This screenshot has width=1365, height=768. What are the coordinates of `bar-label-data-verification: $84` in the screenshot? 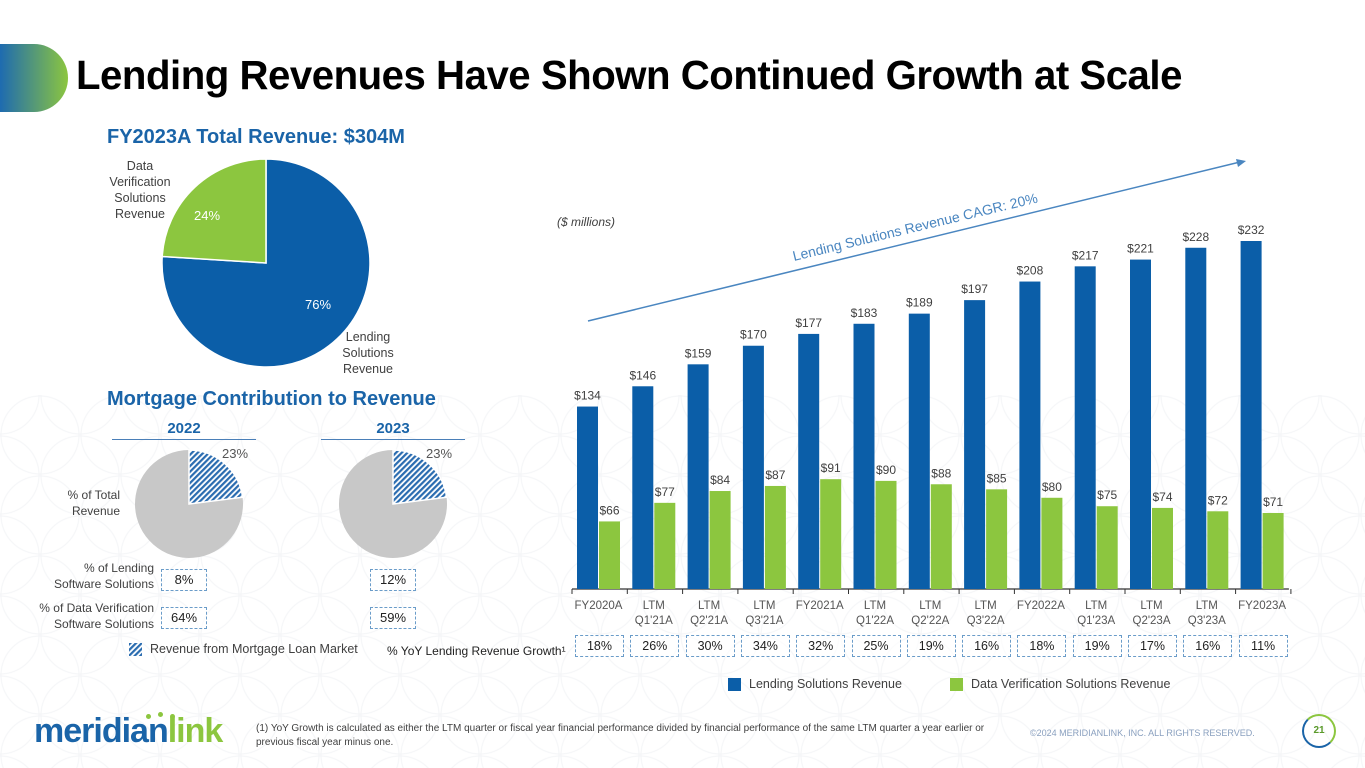 It's located at (720, 480).